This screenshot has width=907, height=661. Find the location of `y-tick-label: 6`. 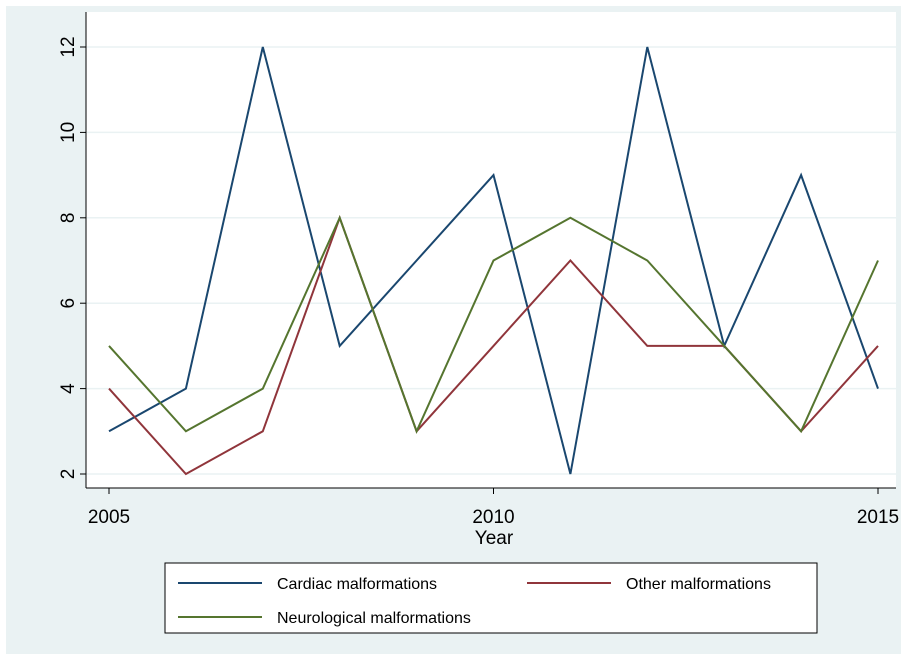

y-tick-label: 6 is located at coordinates (68, 303).